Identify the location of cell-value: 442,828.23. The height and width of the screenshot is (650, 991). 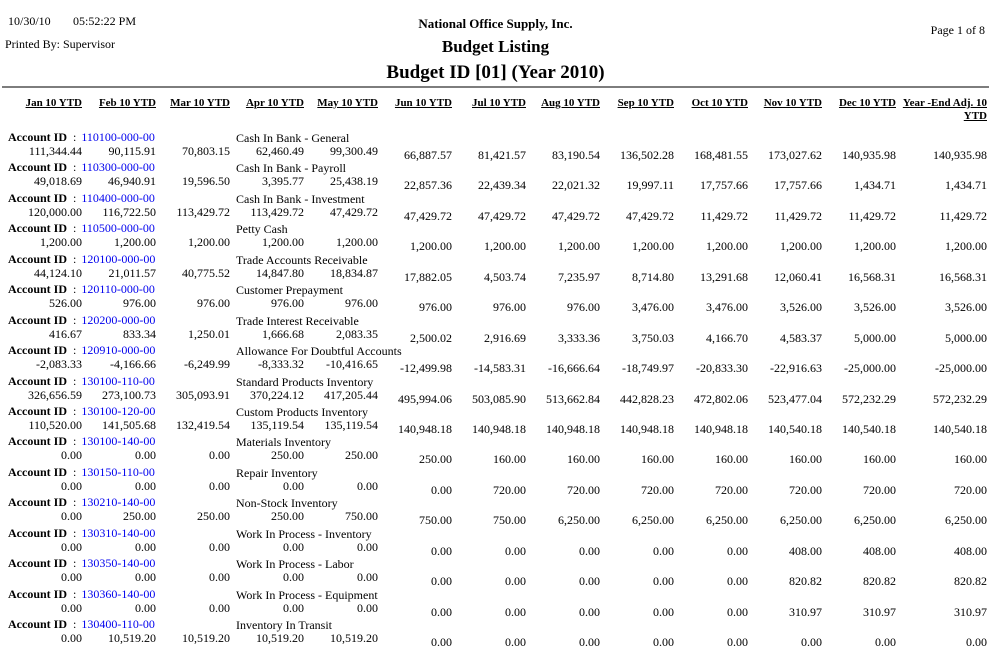
(647, 398).